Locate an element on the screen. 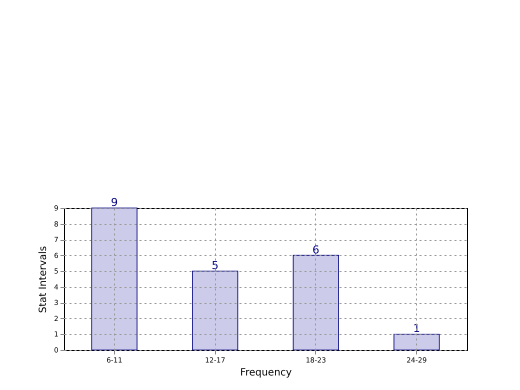 This screenshot has width=520, height=390. x-axis-title: Frequency is located at coordinates (266, 373).